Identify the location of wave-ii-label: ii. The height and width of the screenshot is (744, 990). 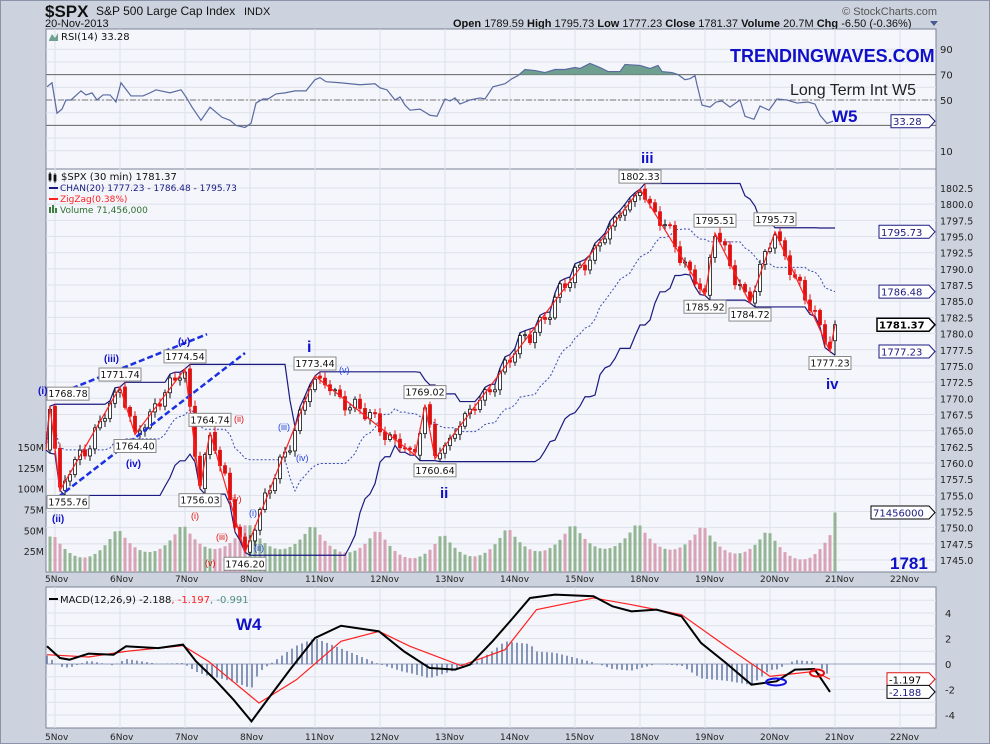
(444, 493).